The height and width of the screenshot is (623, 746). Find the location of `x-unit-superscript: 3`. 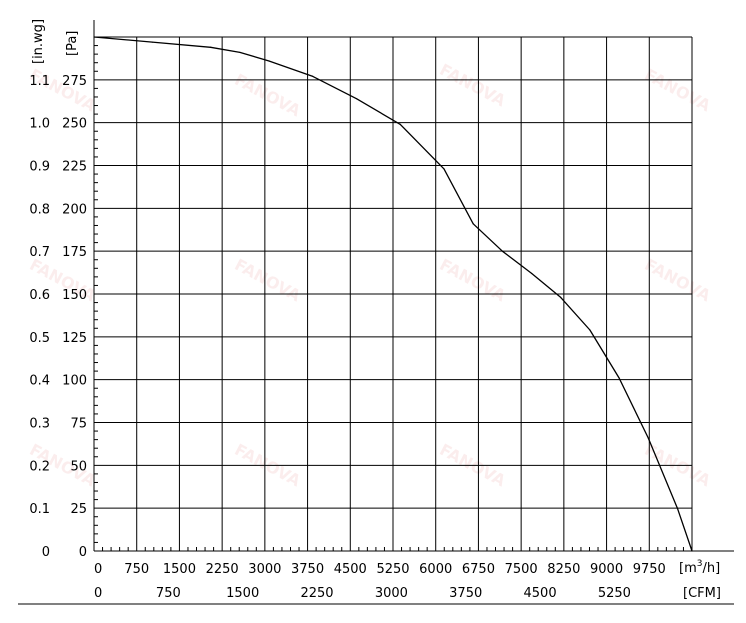

x-unit-superscript: 3 is located at coordinates (700, 564).